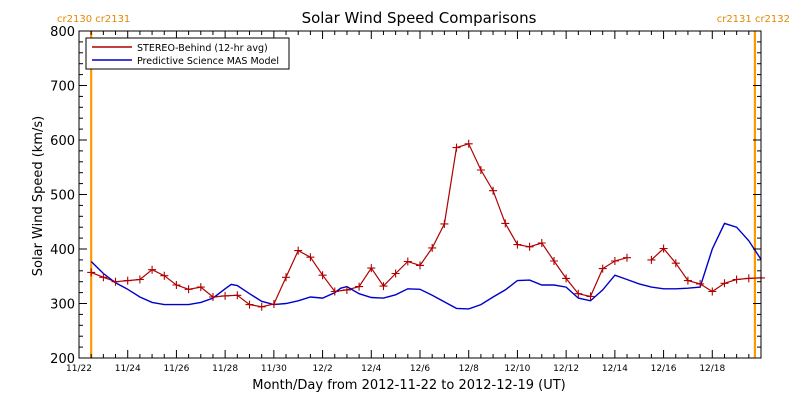  Describe the element at coordinates (38, 196) in the screenshot. I see `y-axis-label: Solar Wind Speed (km/s)` at that location.